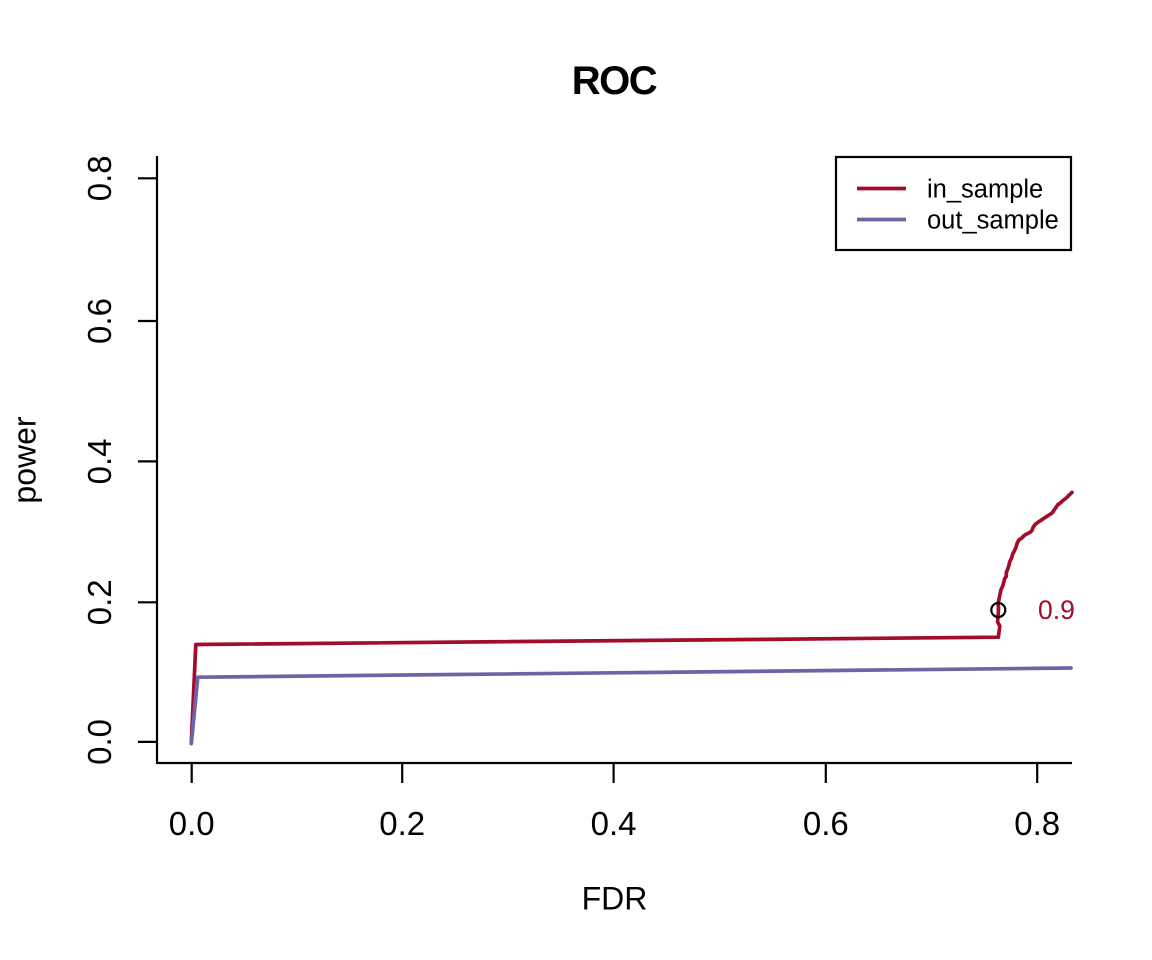 This screenshot has height=960, width=1152. I want to click on svg-text: ROC, so click(614, 81).